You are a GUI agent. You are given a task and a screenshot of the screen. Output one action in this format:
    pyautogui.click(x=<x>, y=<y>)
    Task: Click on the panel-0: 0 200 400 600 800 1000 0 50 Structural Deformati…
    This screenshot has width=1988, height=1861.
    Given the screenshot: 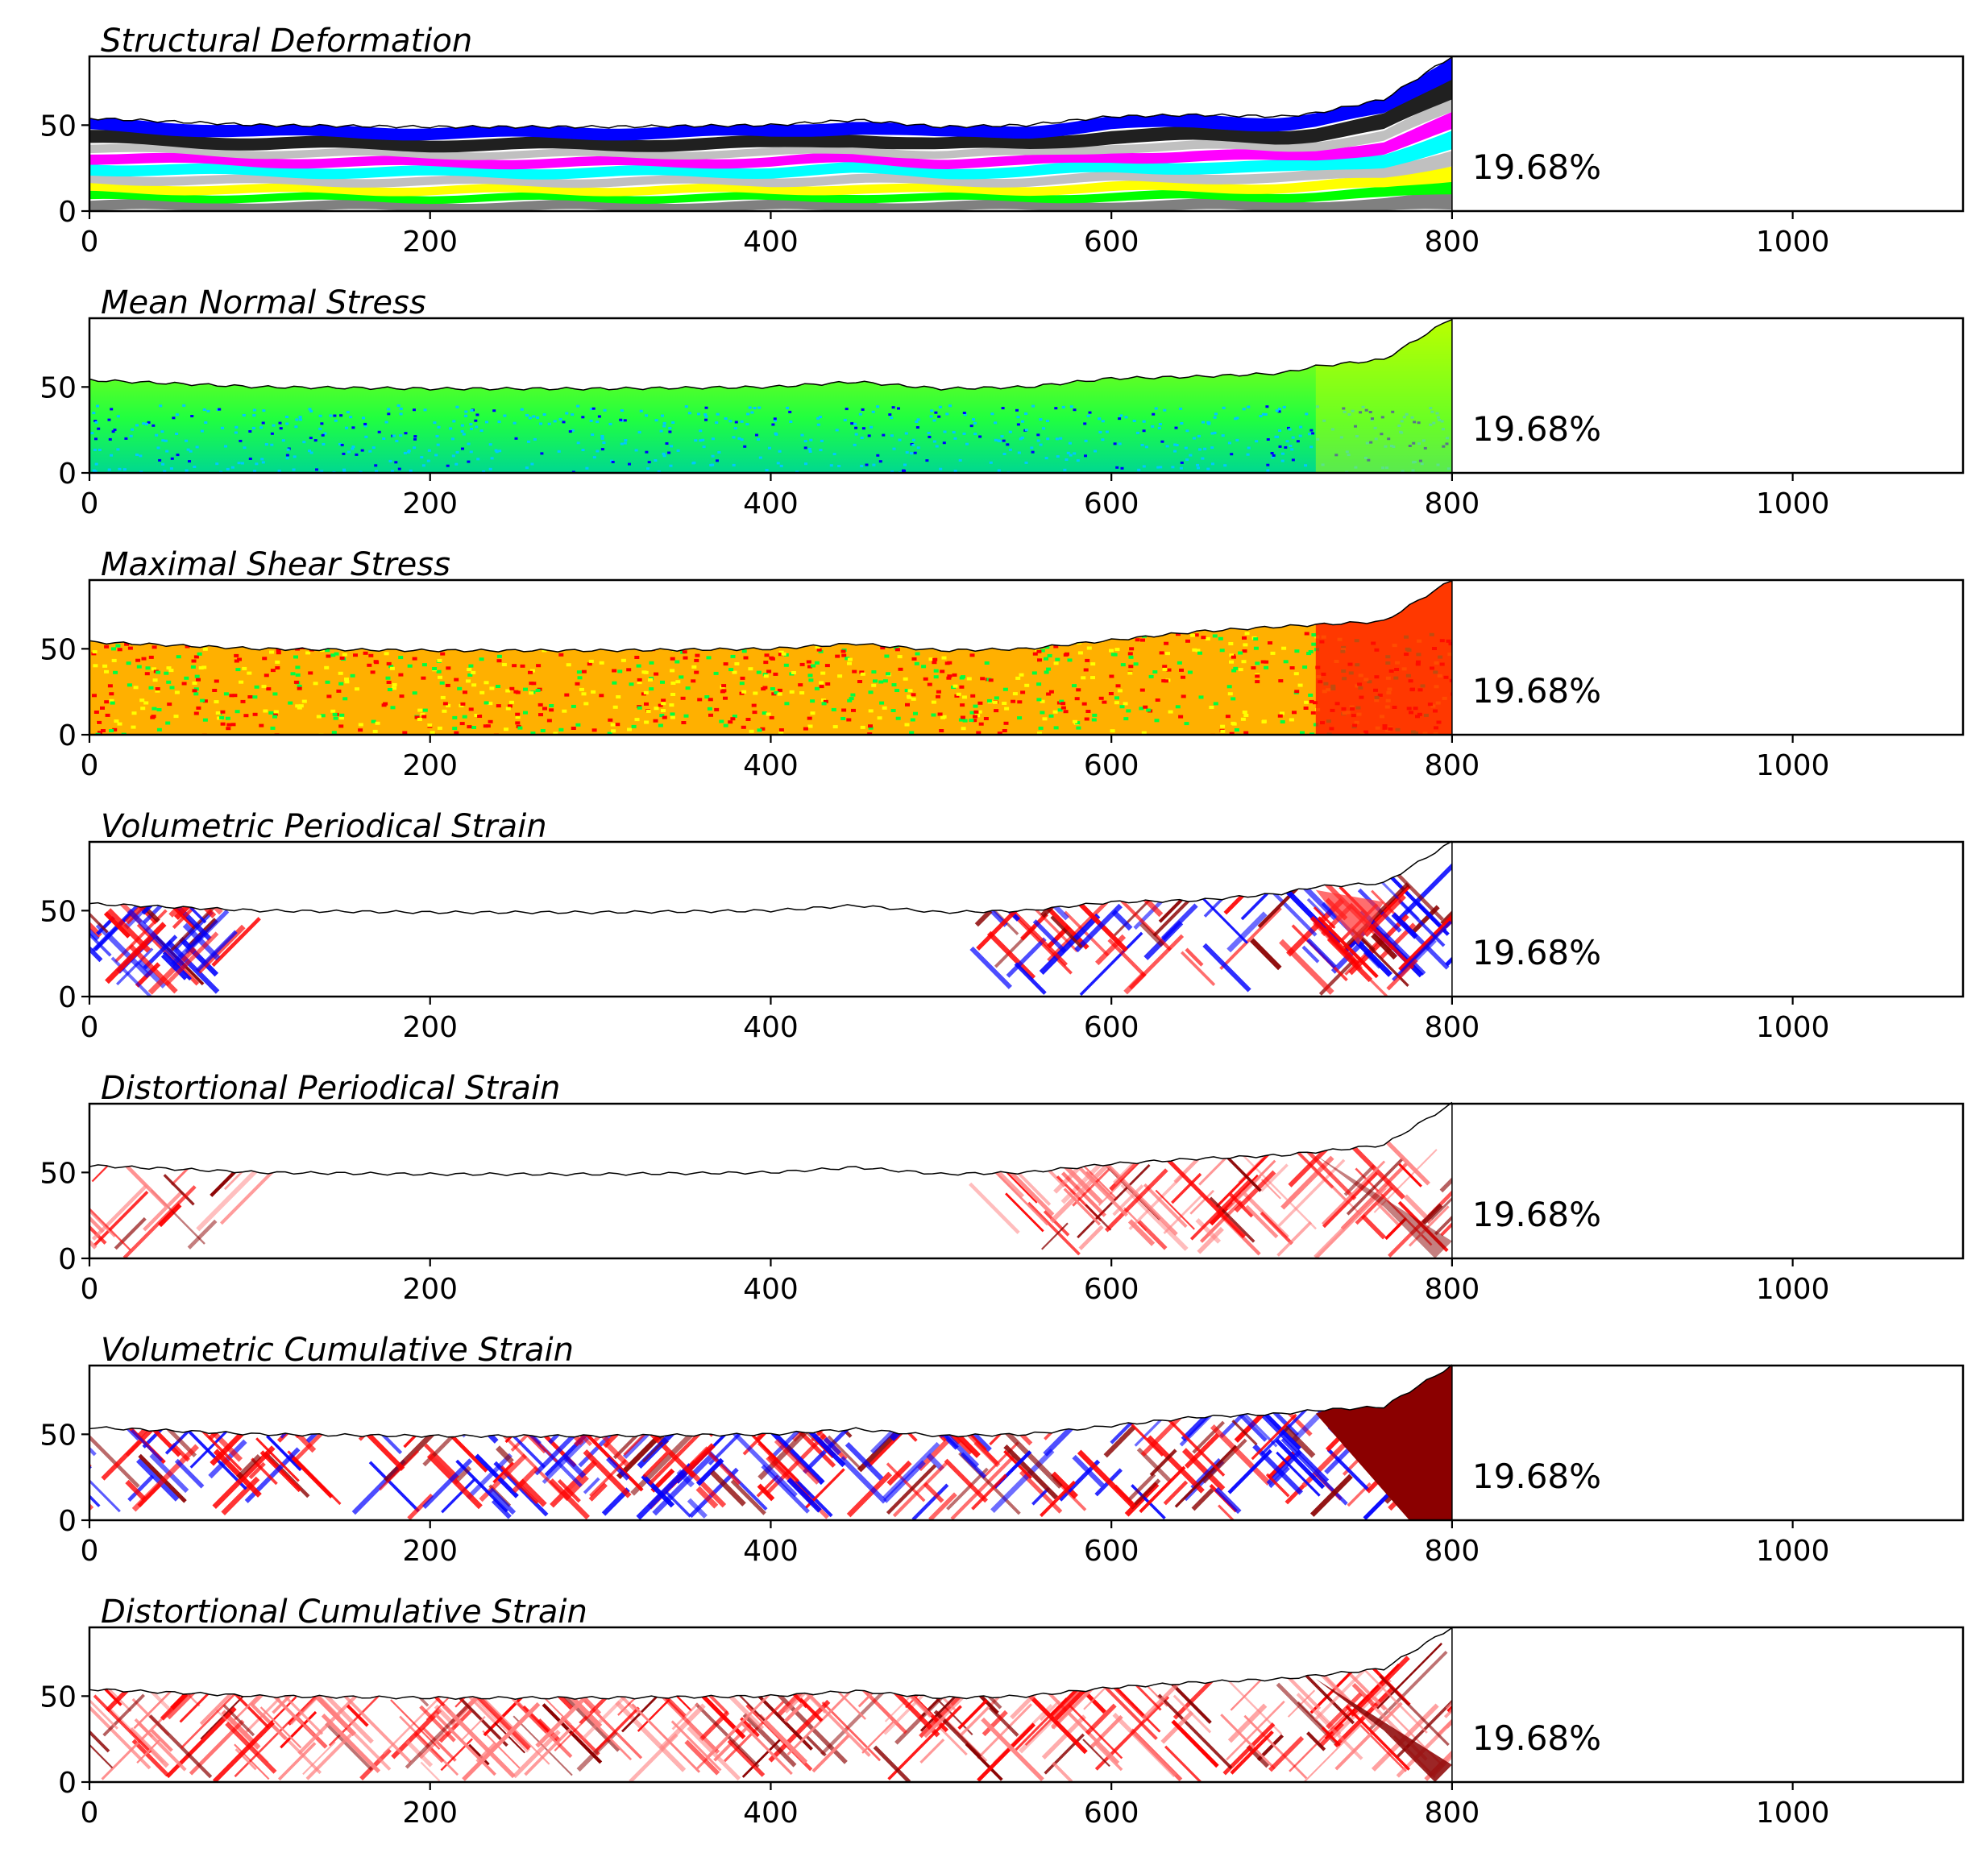 What is the action you would take?
    pyautogui.click(x=1002, y=141)
    